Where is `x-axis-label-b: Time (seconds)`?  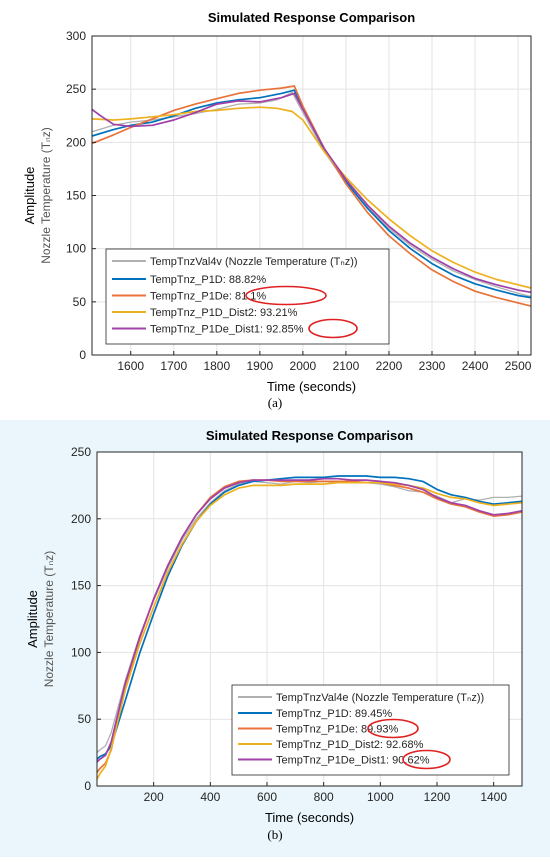
x-axis-label-b: Time (seconds) is located at coordinates (309, 817).